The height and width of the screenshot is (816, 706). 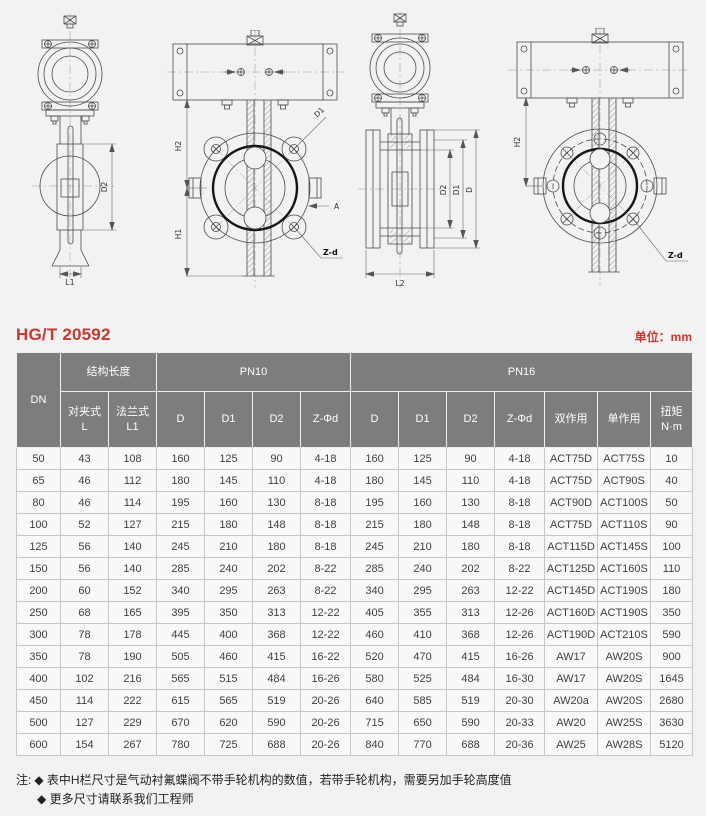 I want to click on table-cell: 100, so click(x=38, y=524).